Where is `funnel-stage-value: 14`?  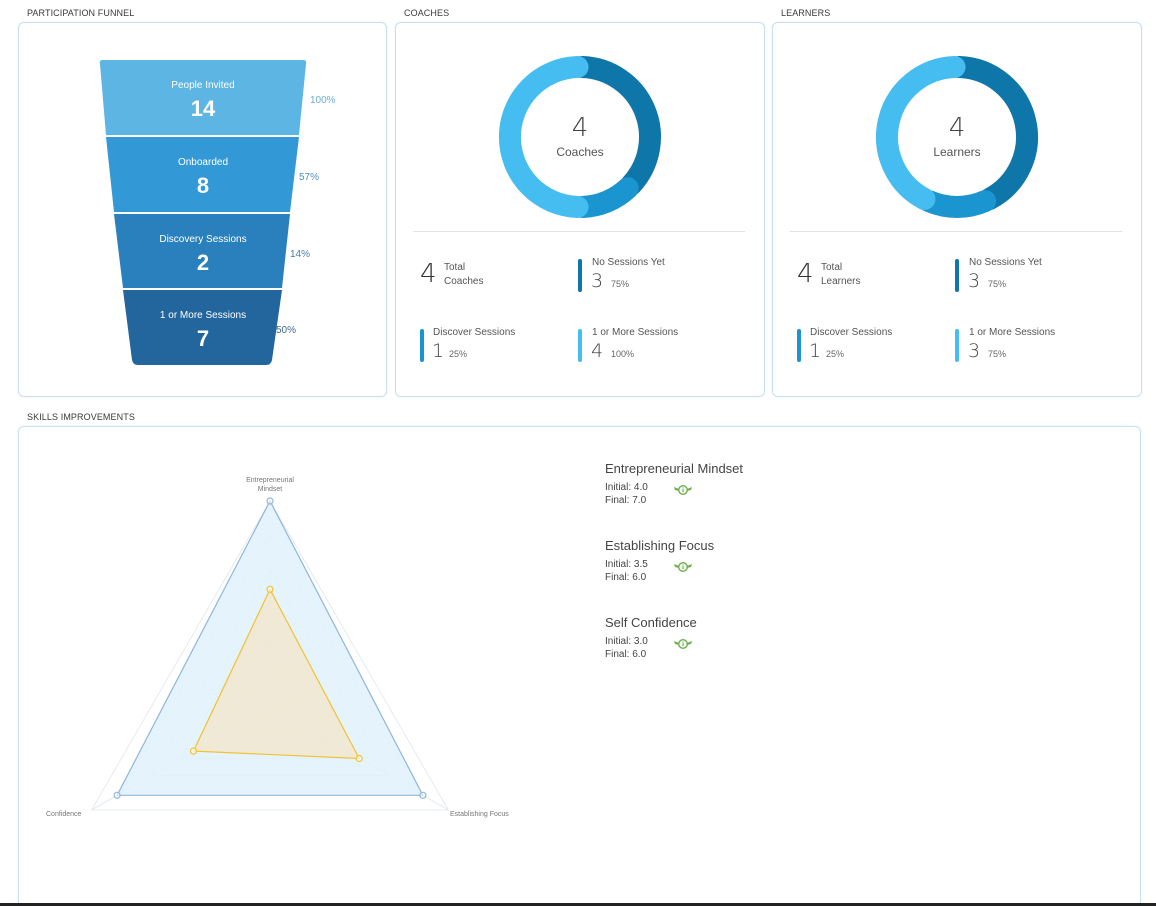
funnel-stage-value: 14 is located at coordinates (203, 108).